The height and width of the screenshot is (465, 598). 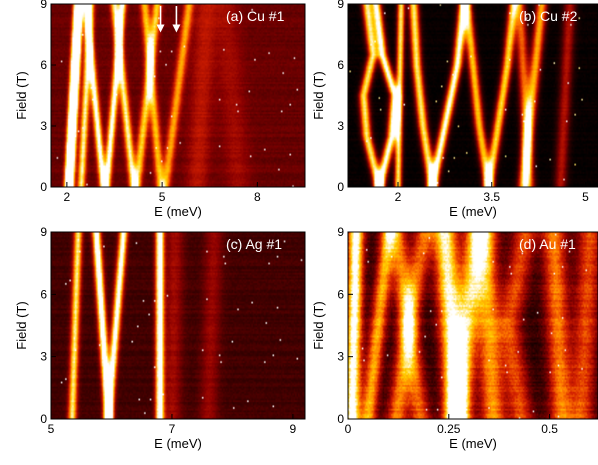 What do you see at coordinates (548, 16) in the screenshot?
I see `panel-label: (b) Cu #2` at bounding box center [548, 16].